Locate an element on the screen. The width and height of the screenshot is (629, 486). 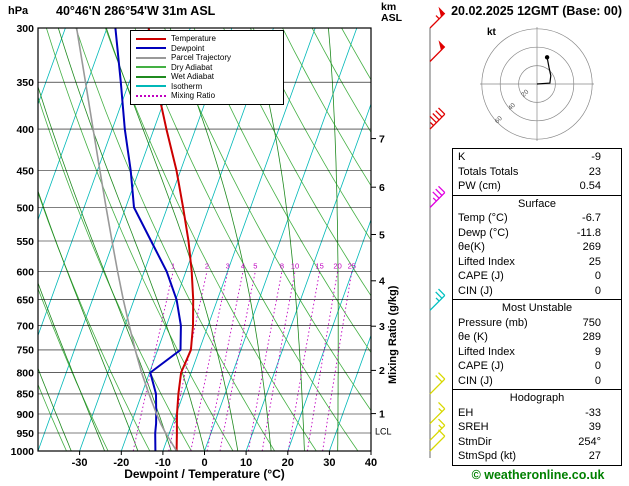
svg-text: 2 is located at coordinates (382, 371).